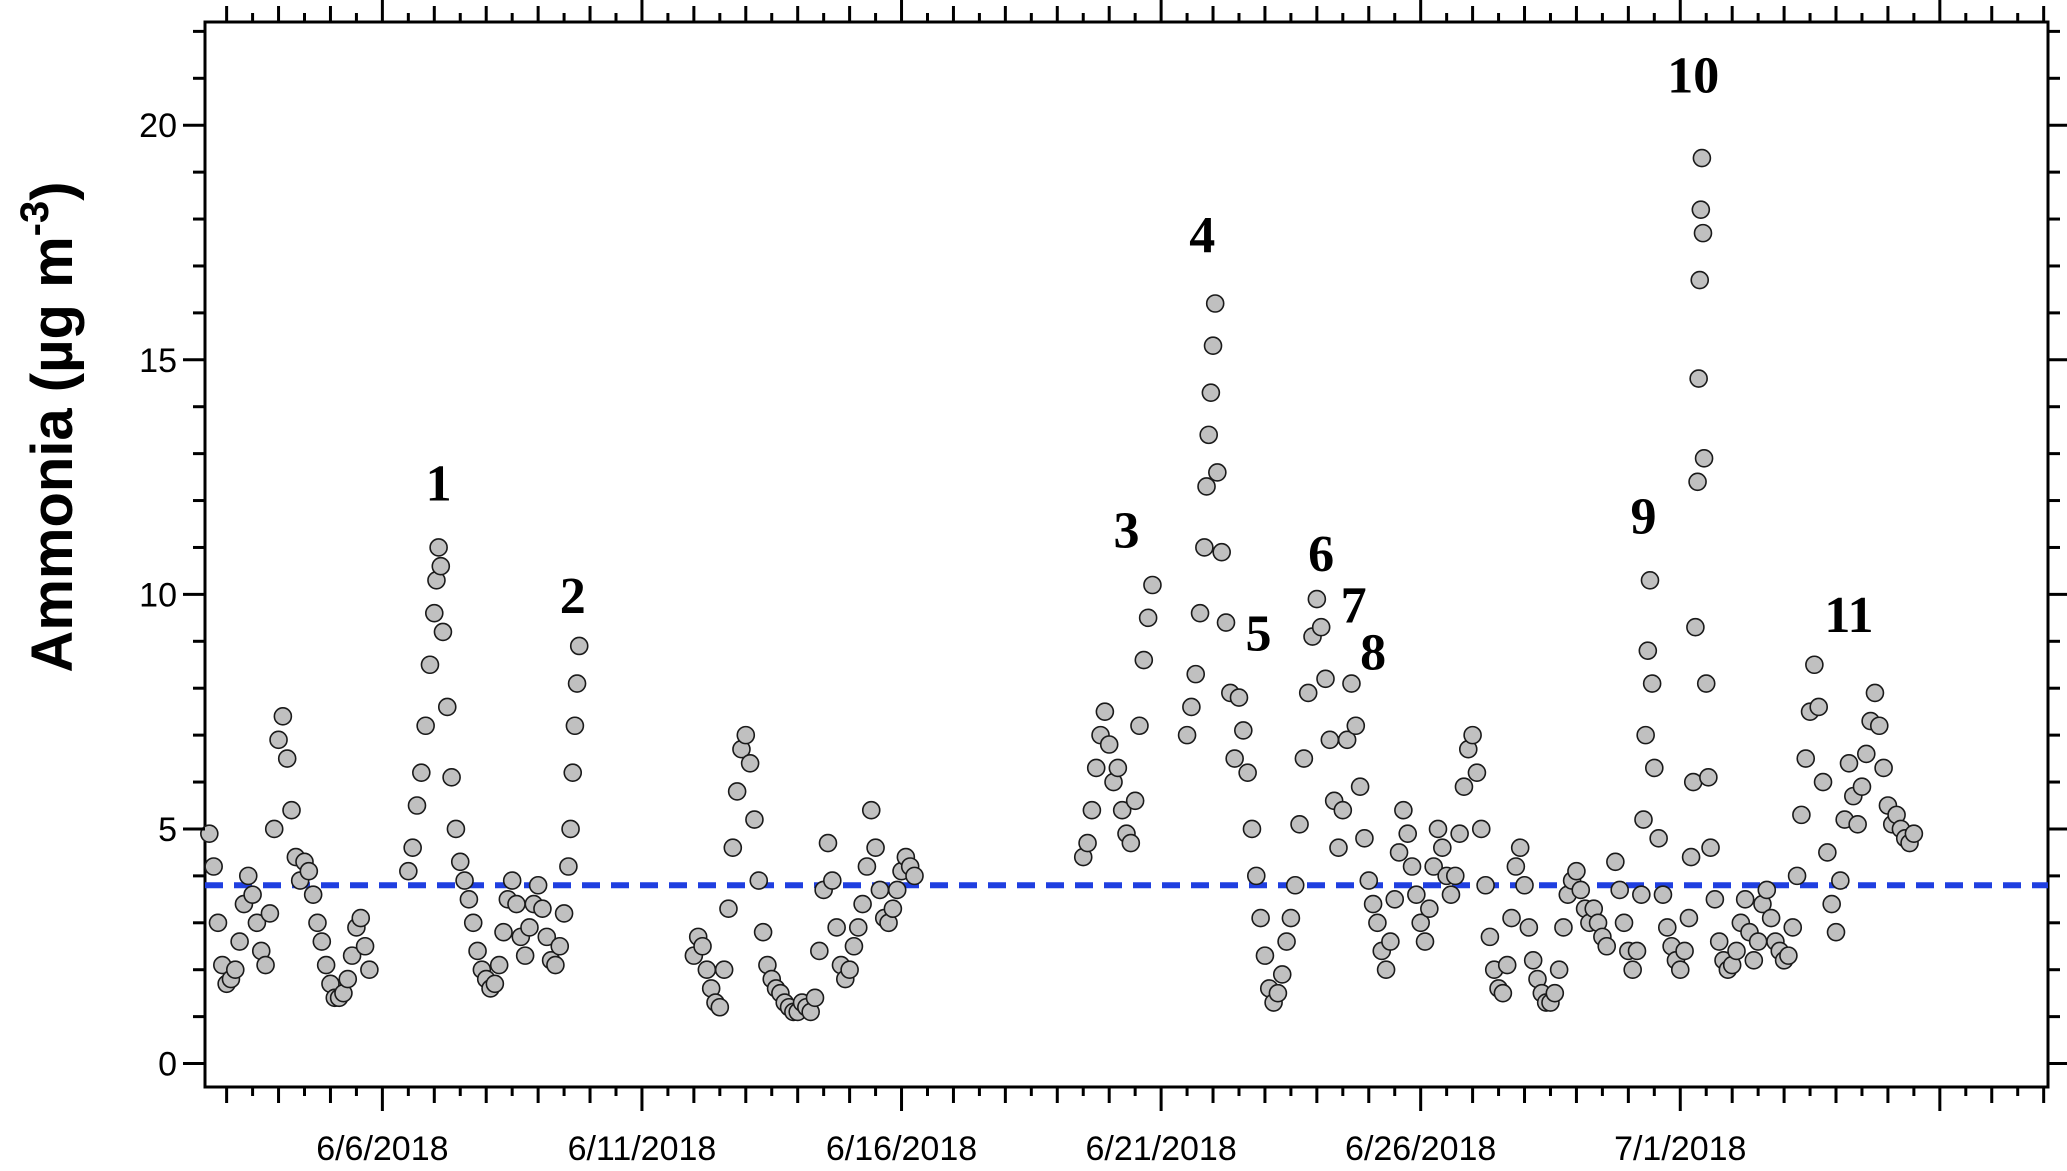 Image resolution: width=2067 pixels, height=1171 pixels. What do you see at coordinates (439, 484) in the screenshot?
I see `peak-annotation-label: 1` at bounding box center [439, 484].